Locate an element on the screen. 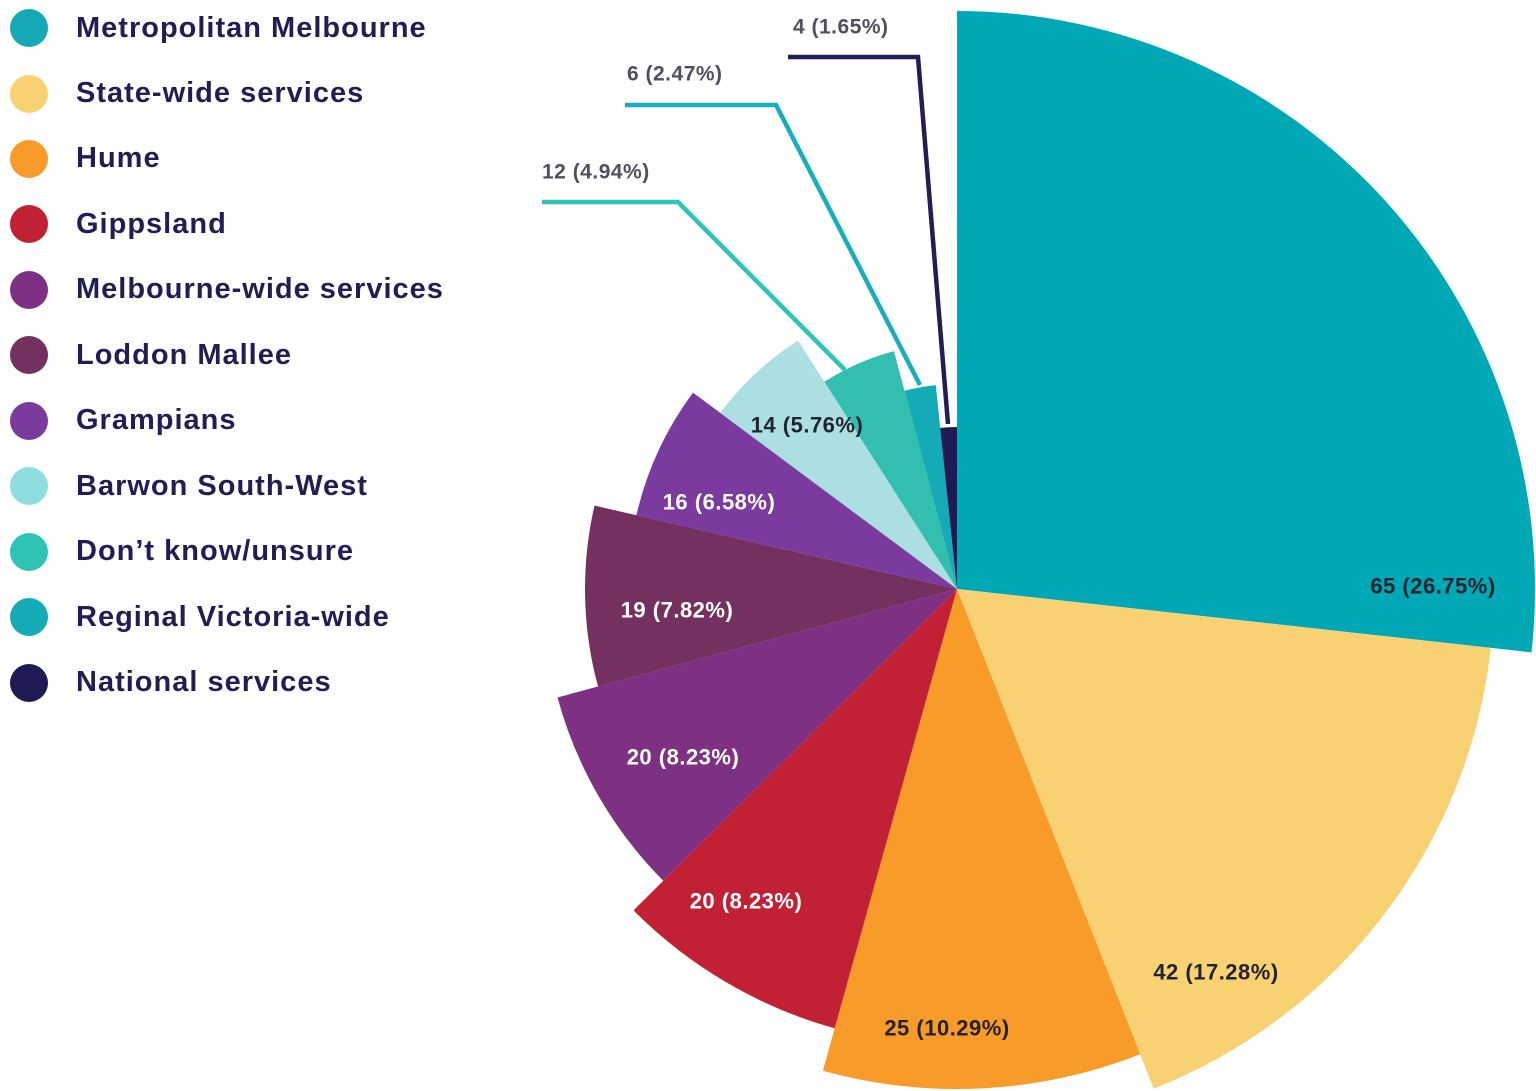 This screenshot has width=1536, height=1091. leader-line-don-t-know-unsure is located at coordinates (694, 285).